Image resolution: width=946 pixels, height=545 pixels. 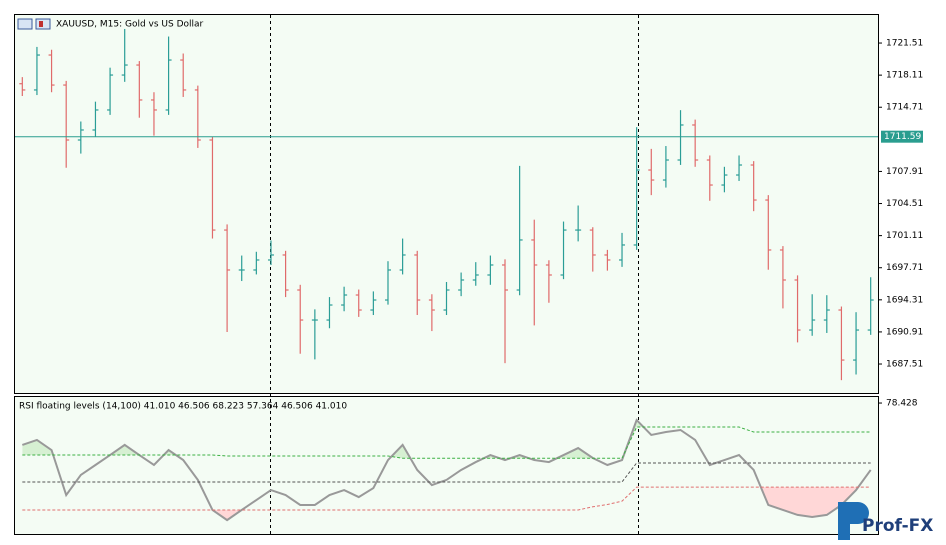 What do you see at coordinates (904, 172) in the screenshot?
I see `y-tick-label: 1707.91` at bounding box center [904, 172].